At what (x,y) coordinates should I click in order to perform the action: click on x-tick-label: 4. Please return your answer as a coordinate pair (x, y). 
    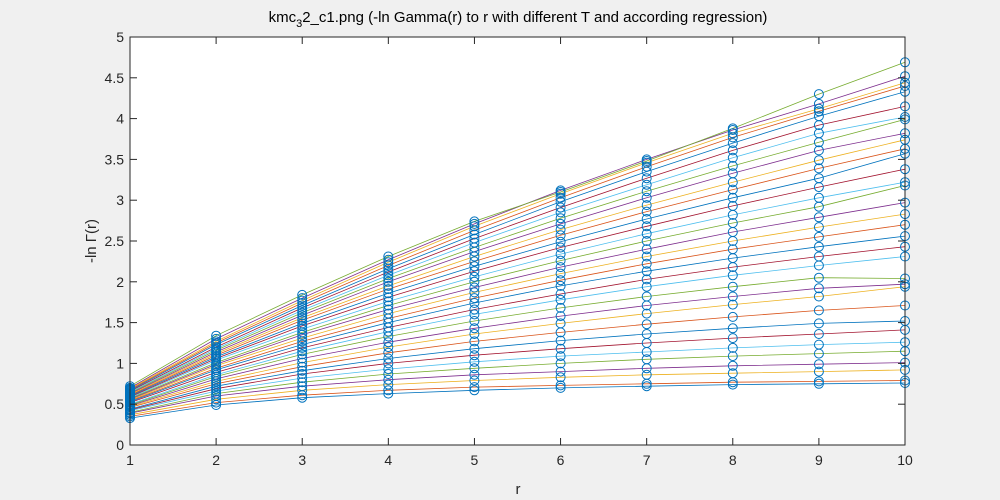
    Looking at the image, I should click on (388, 460).